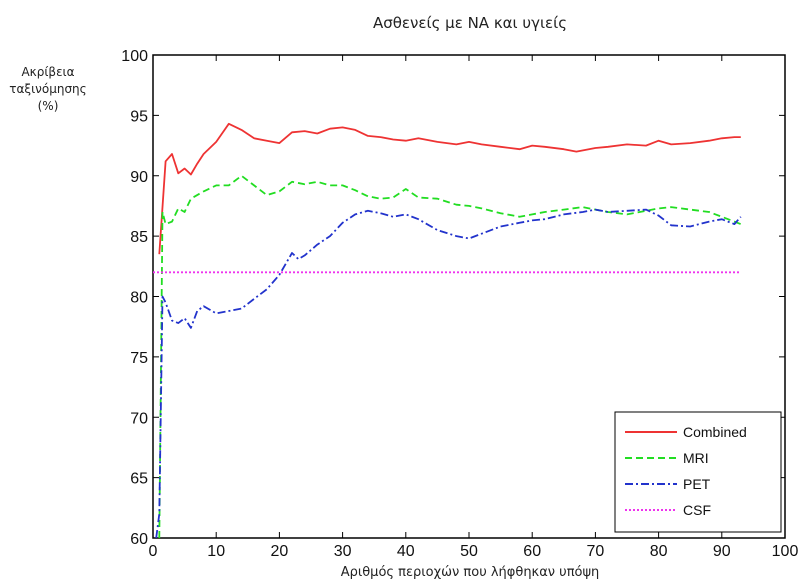 This screenshot has height=584, width=807. Describe the element at coordinates (134, 56) in the screenshot. I see `y-tick-label: 100` at that location.